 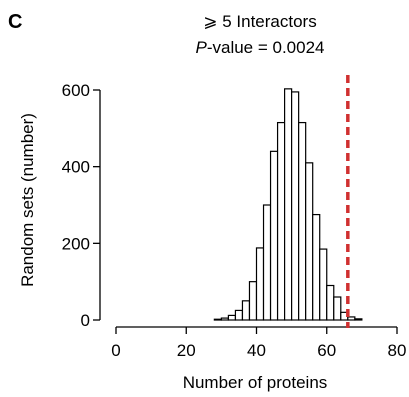 I want to click on chart-title: ⩾ 5 Interactors, so click(x=259, y=21).